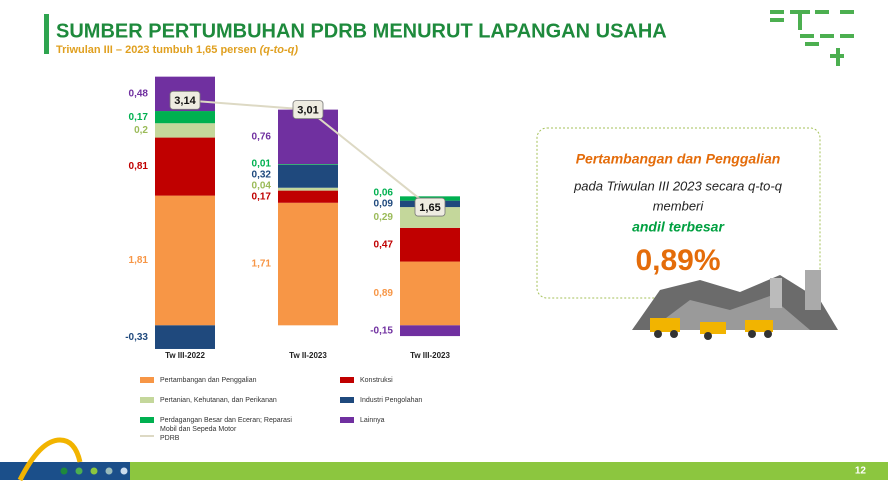 The width and height of the screenshot is (888, 488). I want to click on legend-item: Industri Pengolahan, so click(425, 400).